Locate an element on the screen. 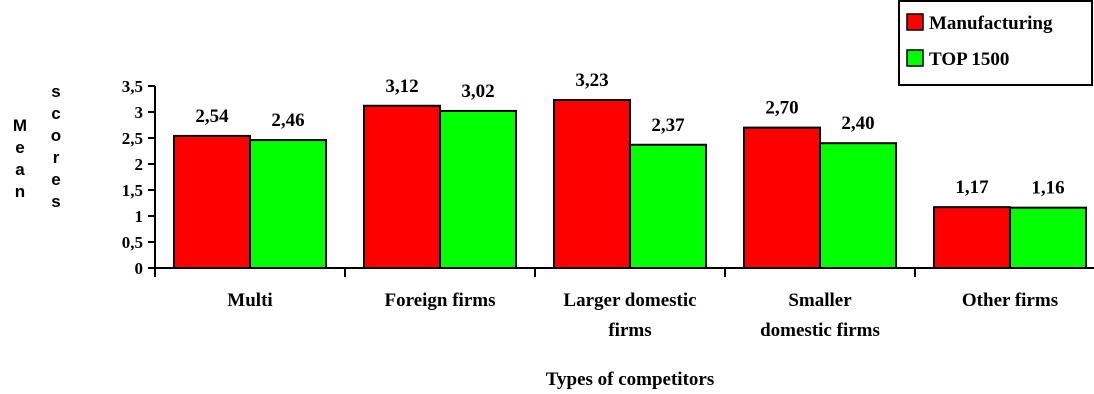 Image resolution: width=1094 pixels, height=394 pixels. value-label: 2,37 is located at coordinates (668, 125).